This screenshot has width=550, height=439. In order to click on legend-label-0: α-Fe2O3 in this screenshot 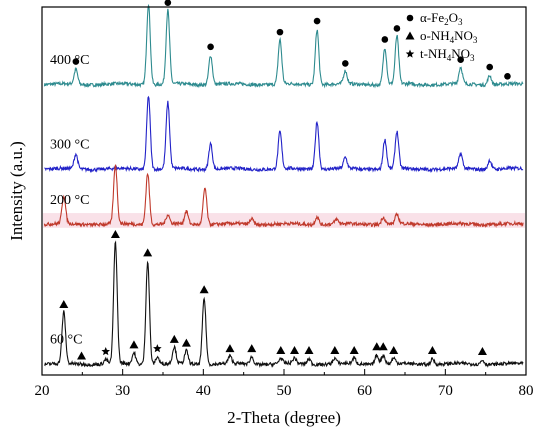, I will do `click(441, 18)`.